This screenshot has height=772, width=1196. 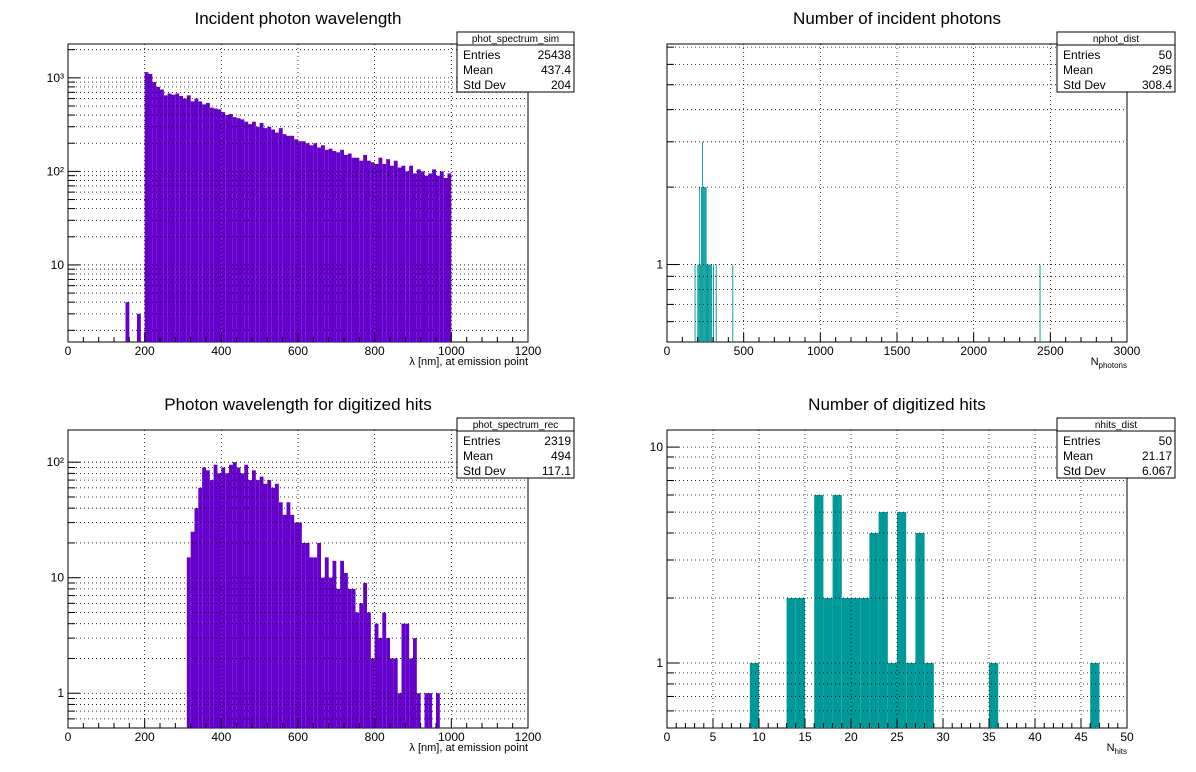 What do you see at coordinates (555, 55) in the screenshot?
I see `stats-row-value: 25438` at bounding box center [555, 55].